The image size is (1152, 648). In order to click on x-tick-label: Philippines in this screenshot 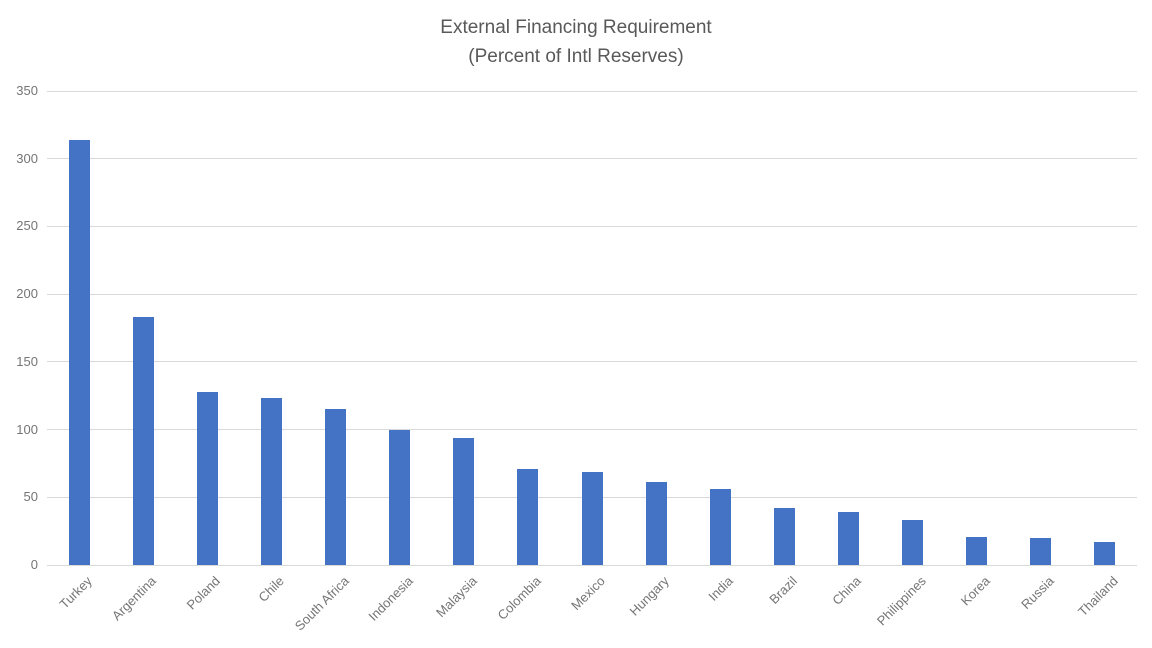, I will do `click(901, 601)`.